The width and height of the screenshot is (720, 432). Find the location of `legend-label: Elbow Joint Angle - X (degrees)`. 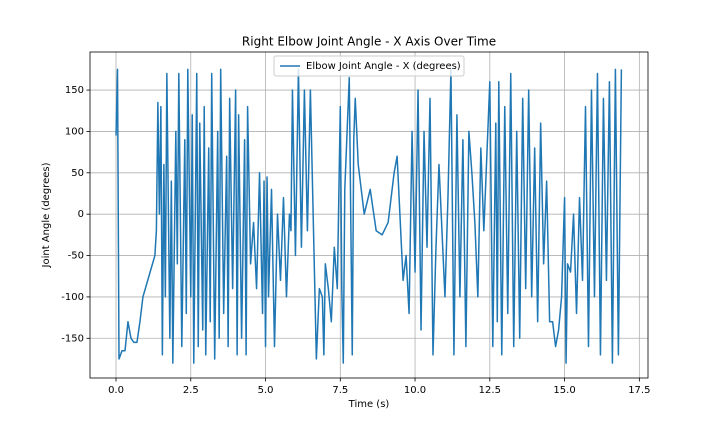

legend-label: Elbow Joint Angle - X (degrees) is located at coordinates (383, 66).